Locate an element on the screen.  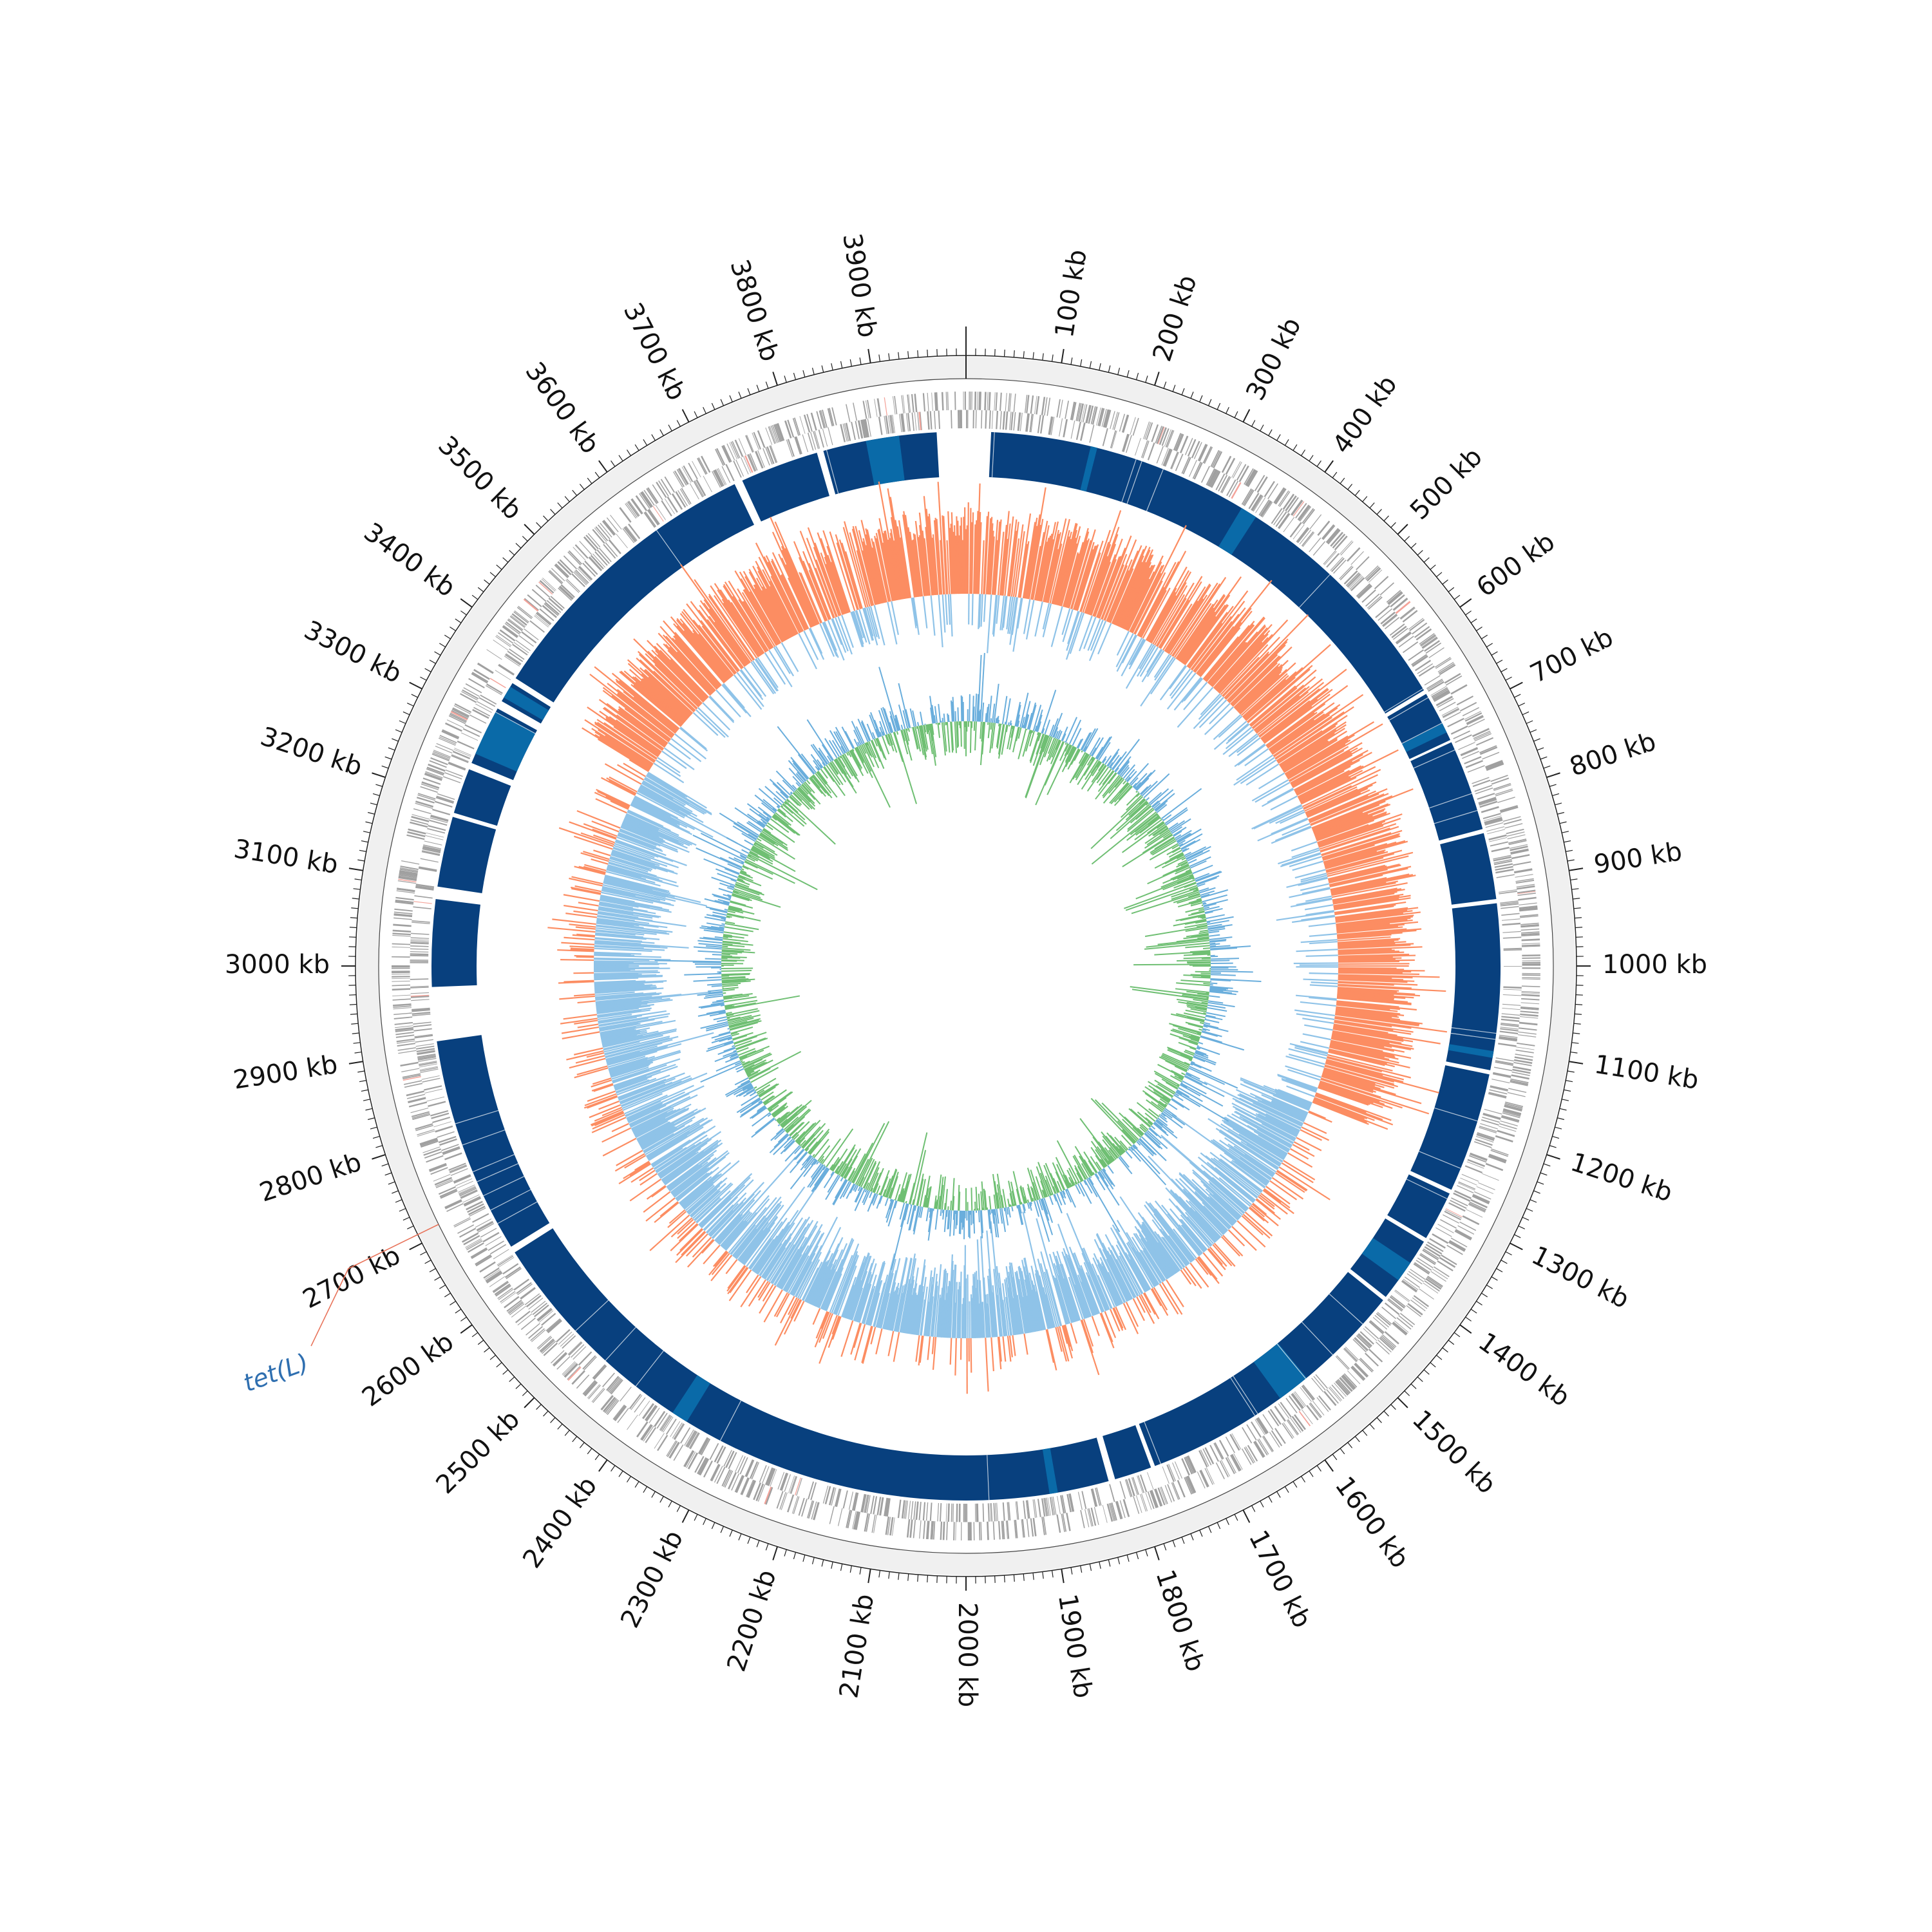
major-tick is located at coordinates (1553, 776).